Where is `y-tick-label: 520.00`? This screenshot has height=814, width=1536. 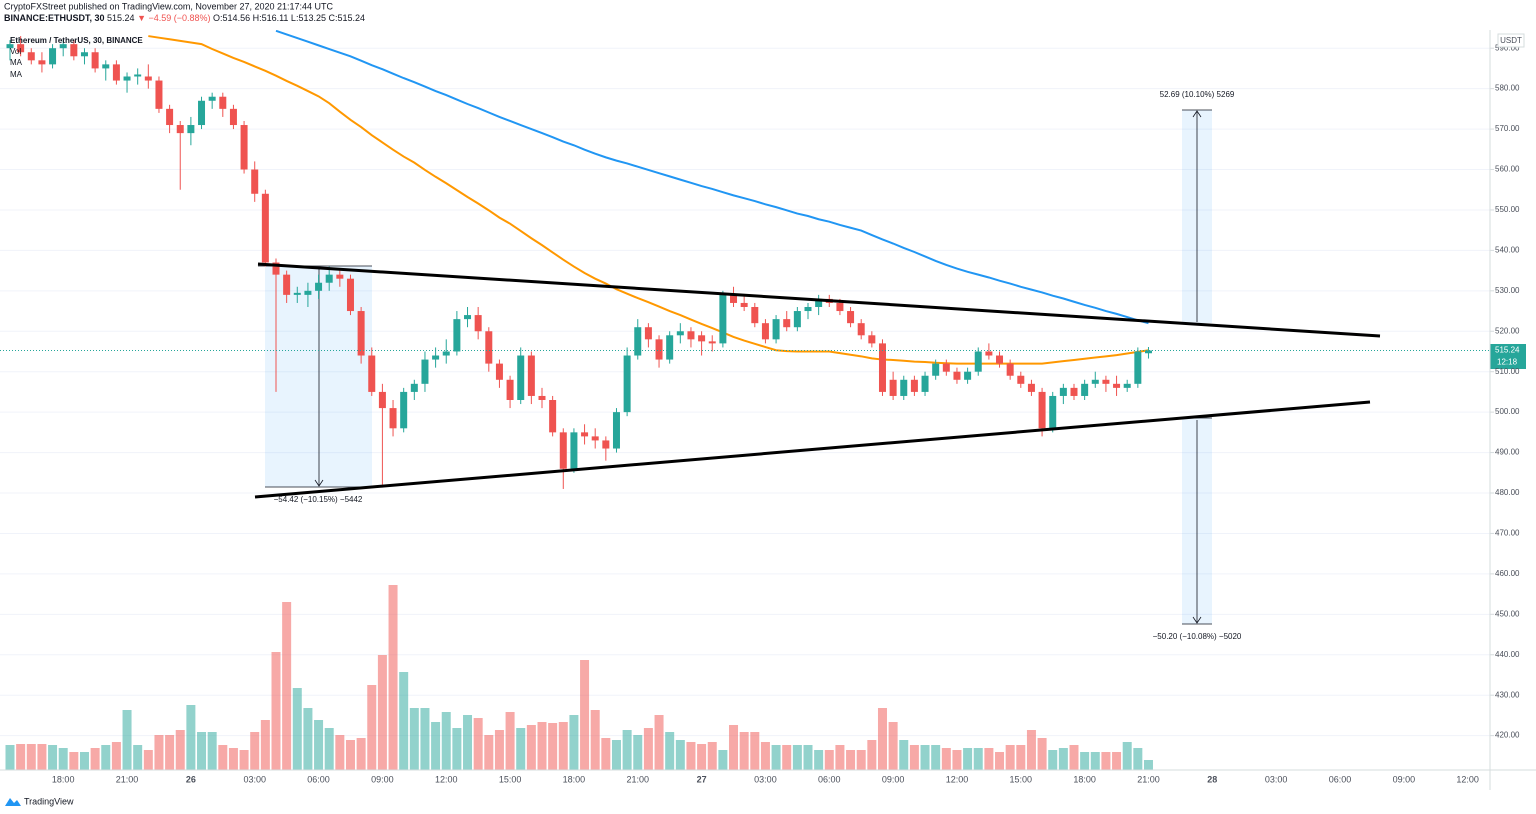
y-tick-label: 520.00 is located at coordinates (1507, 330).